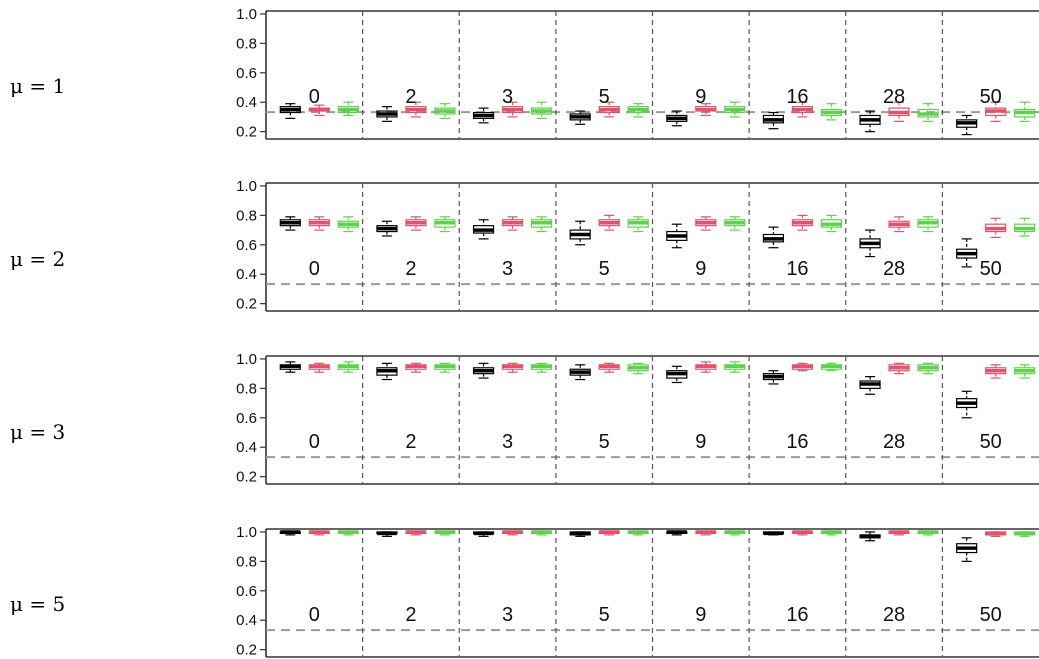  What do you see at coordinates (797, 442) in the screenshot?
I see `group-label: 16` at bounding box center [797, 442].